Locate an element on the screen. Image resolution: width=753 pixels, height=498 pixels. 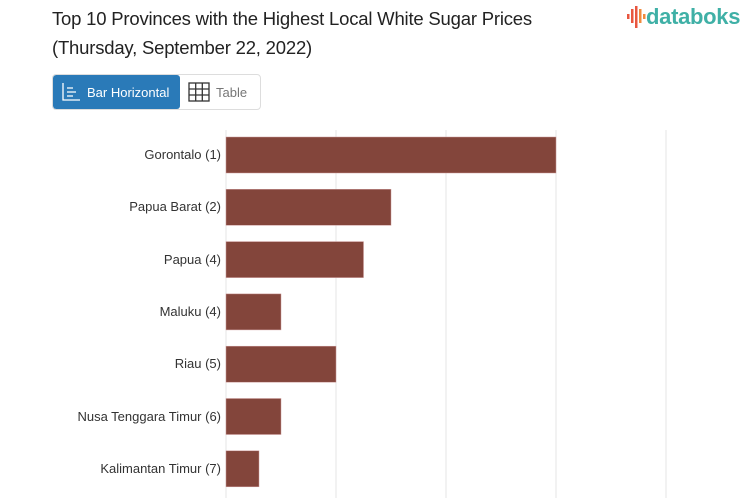
category-label: Nusa Tenggara Timur (6) is located at coordinates (149, 416).